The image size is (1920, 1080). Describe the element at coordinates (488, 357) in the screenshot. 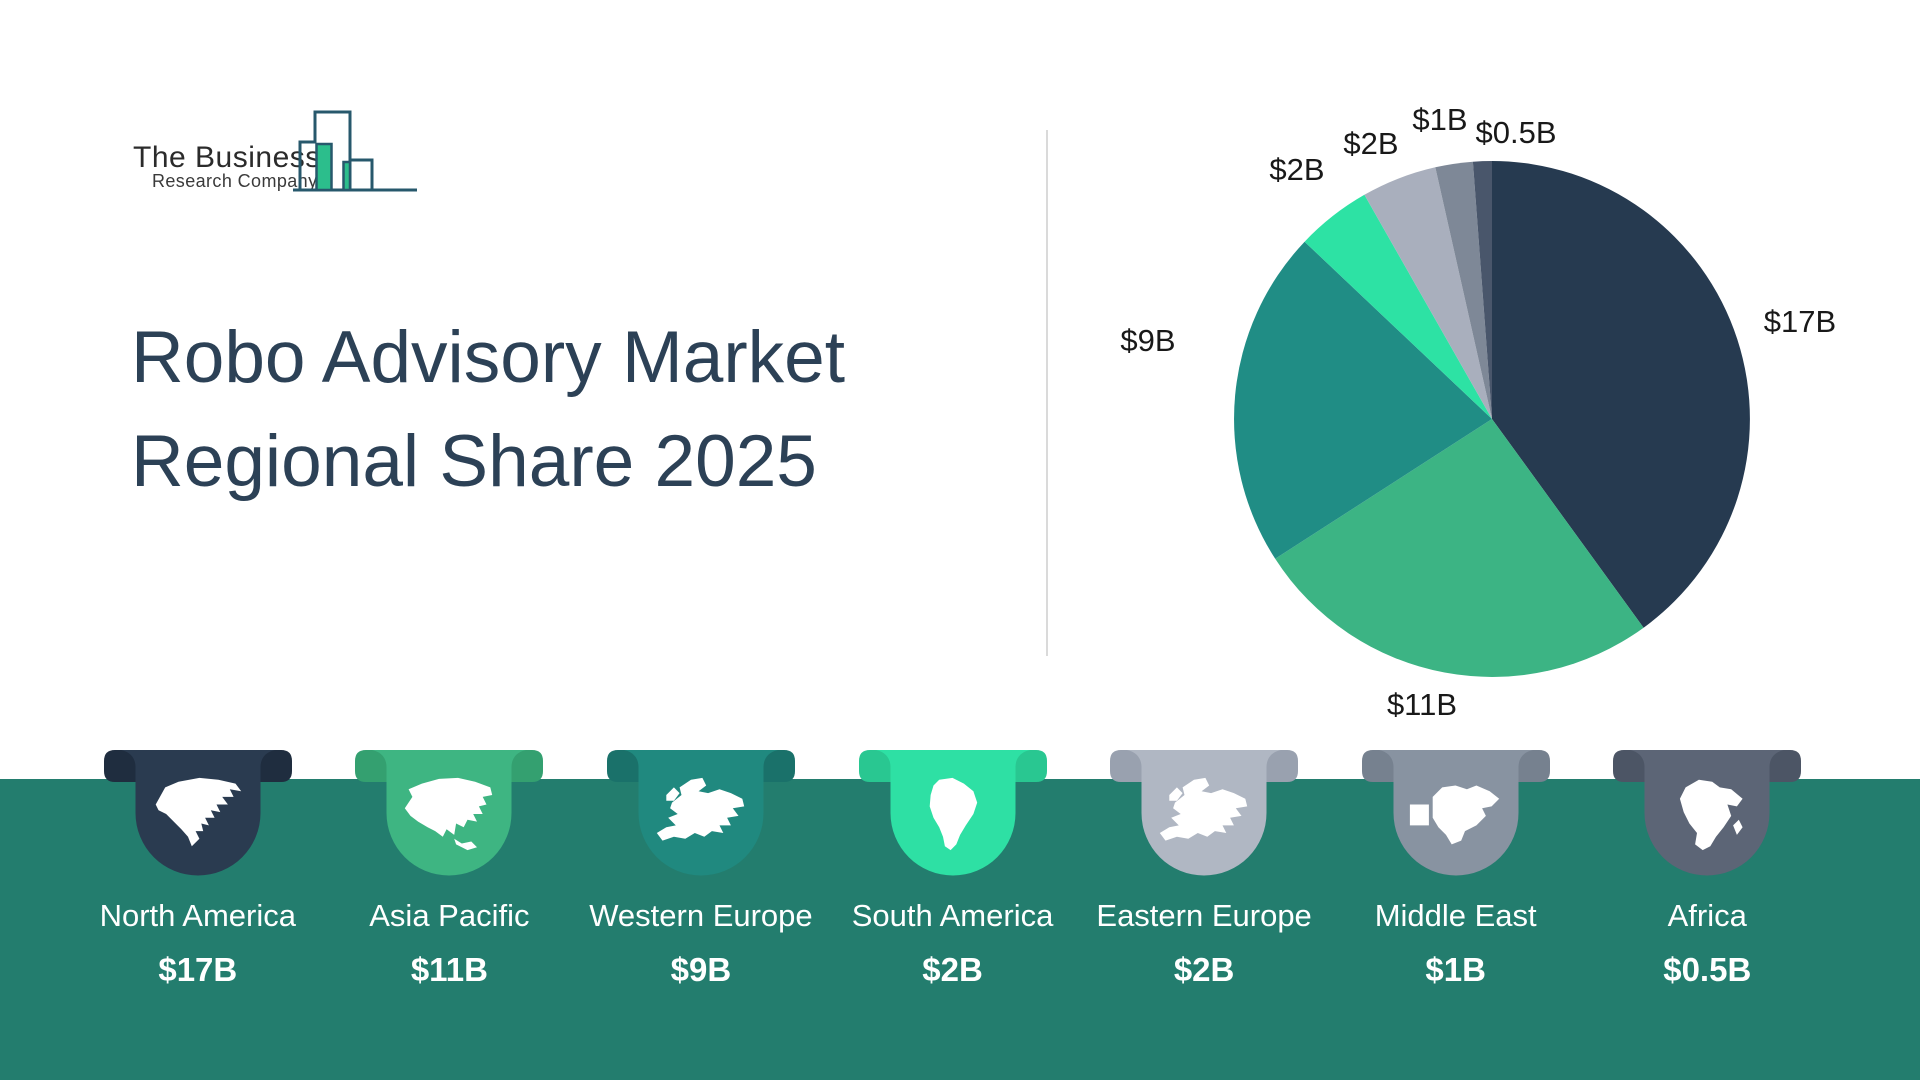

I see `page-title-line1: Robo Advisory Market` at that location.